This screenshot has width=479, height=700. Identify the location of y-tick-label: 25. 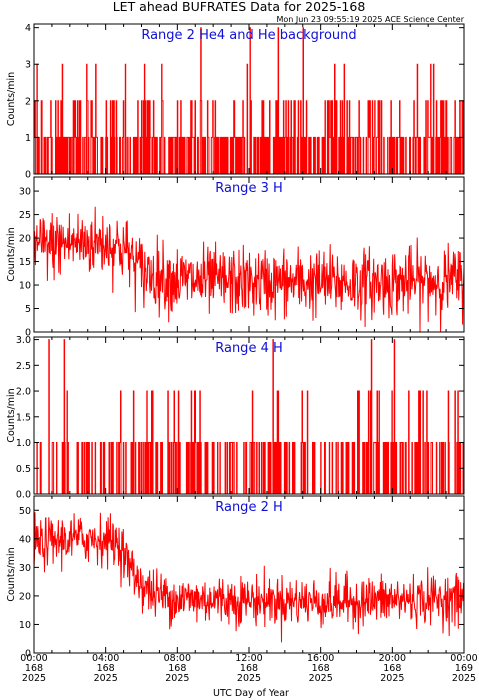
(25, 215).